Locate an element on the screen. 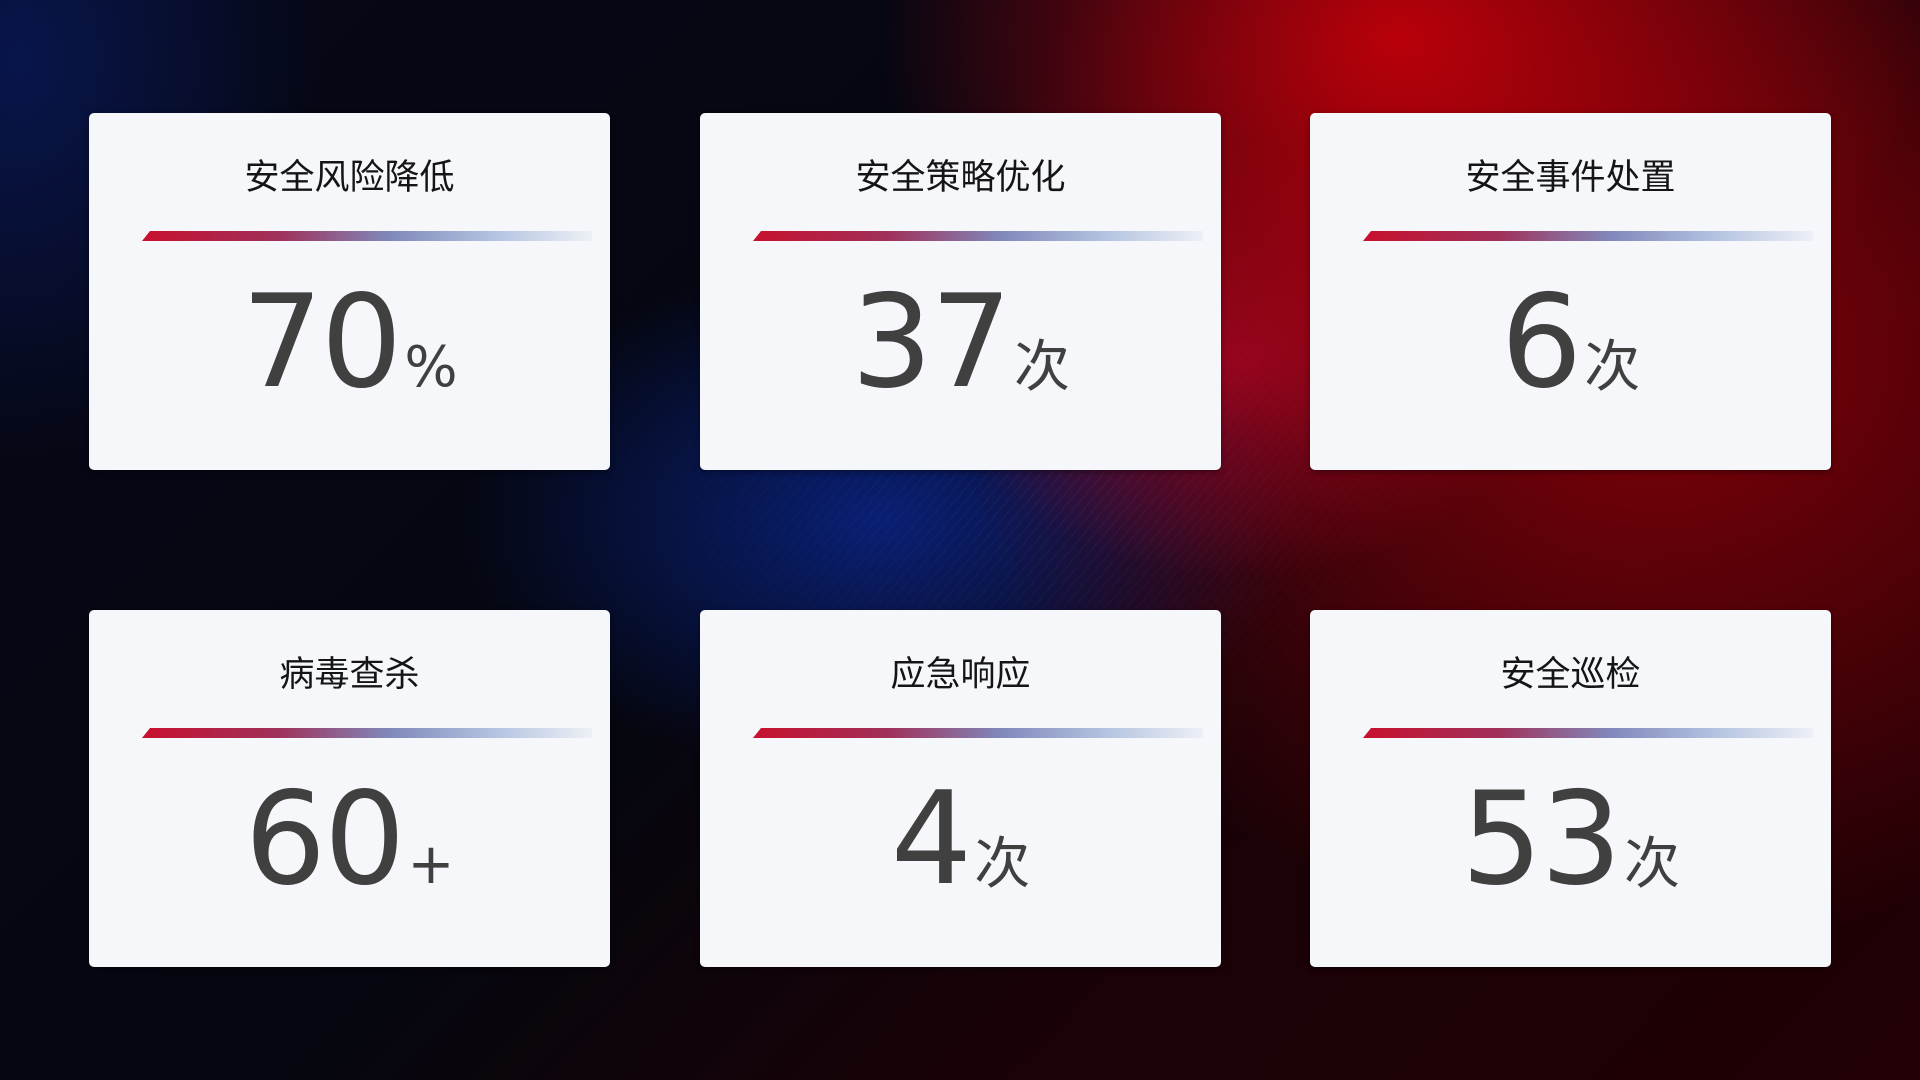  stat-card-emergency-response: 应急响应 4次 is located at coordinates (960, 788).